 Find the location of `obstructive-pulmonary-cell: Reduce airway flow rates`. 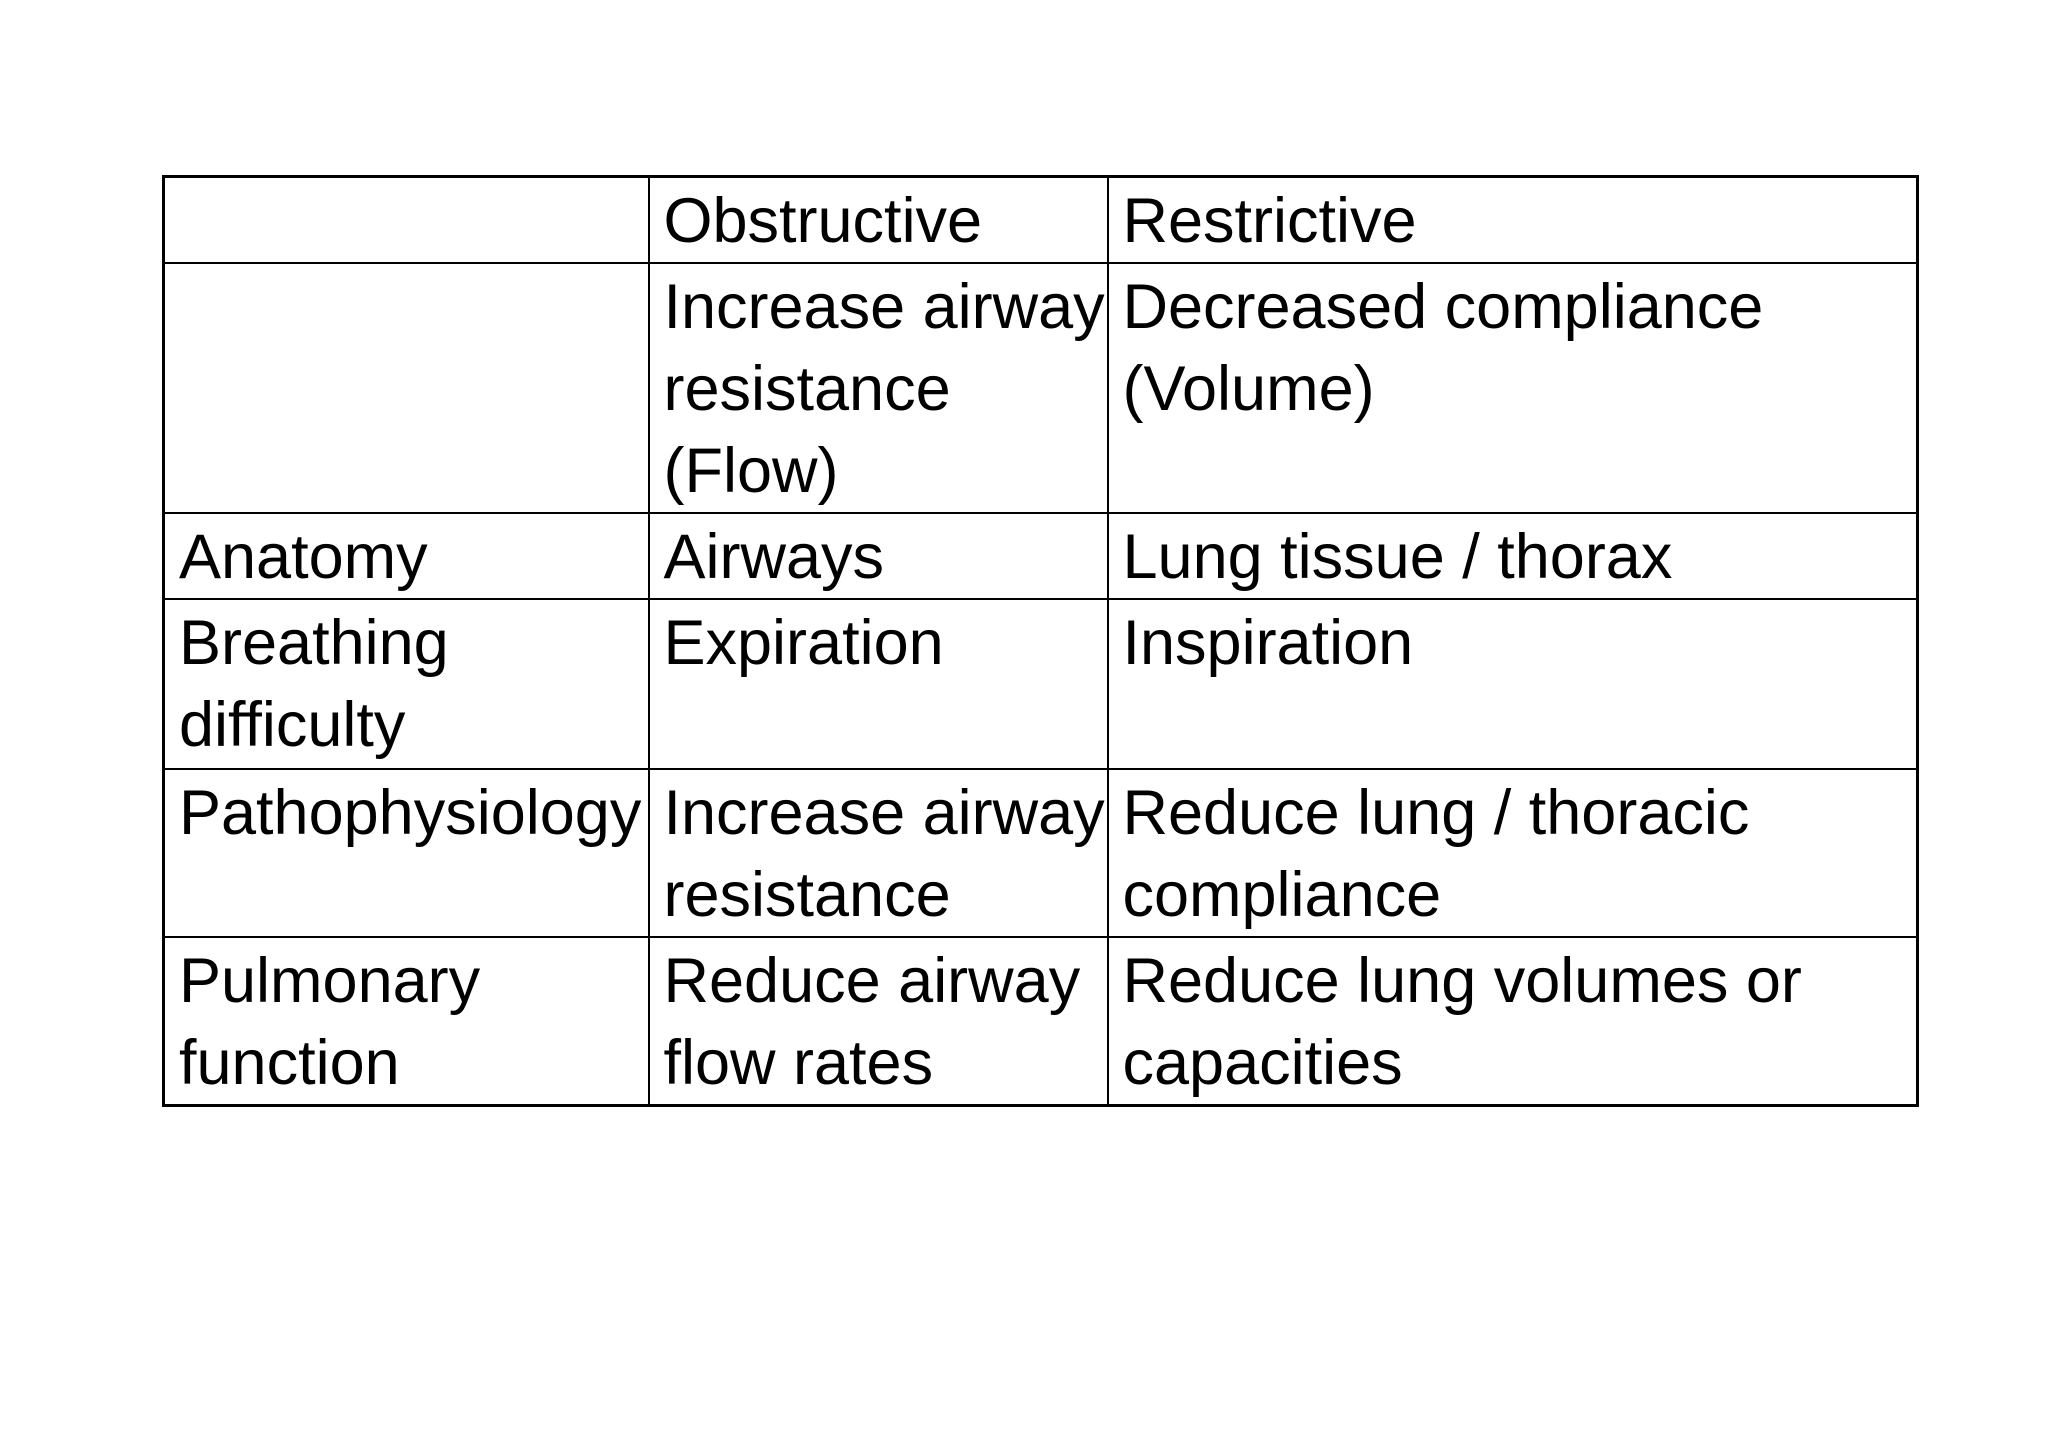

obstructive-pulmonary-cell: Reduce airway flow rates is located at coordinates (878, 1021).